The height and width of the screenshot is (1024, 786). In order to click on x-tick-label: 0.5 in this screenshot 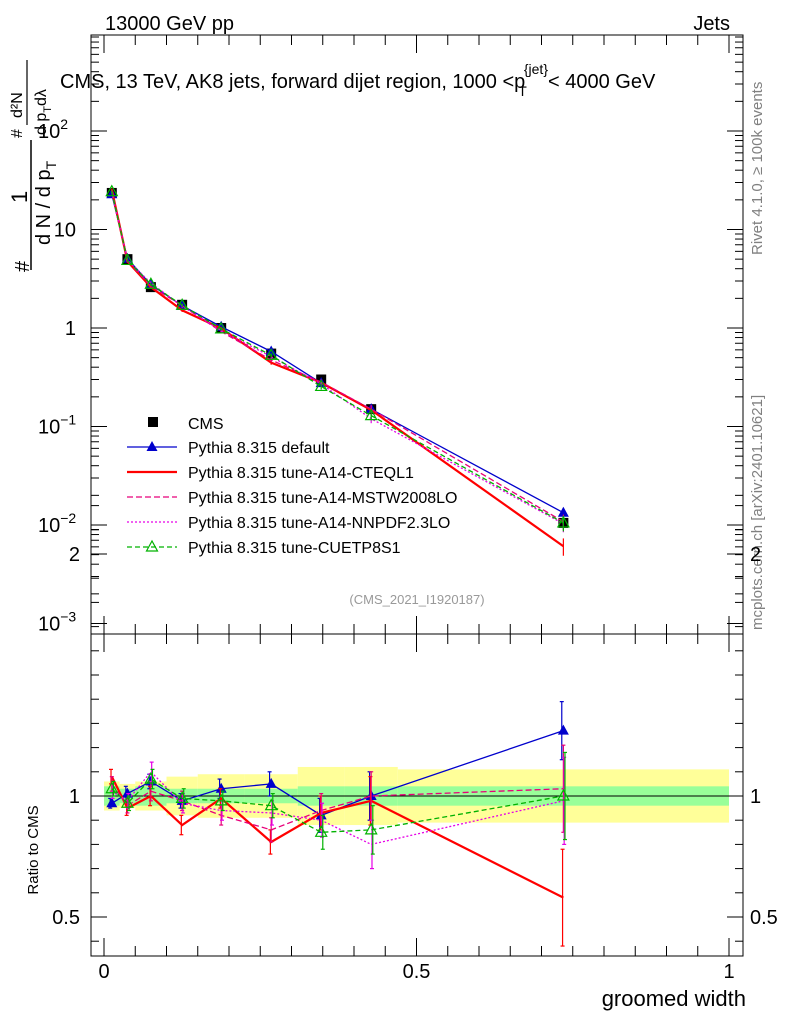, I will do `click(417, 972)`.